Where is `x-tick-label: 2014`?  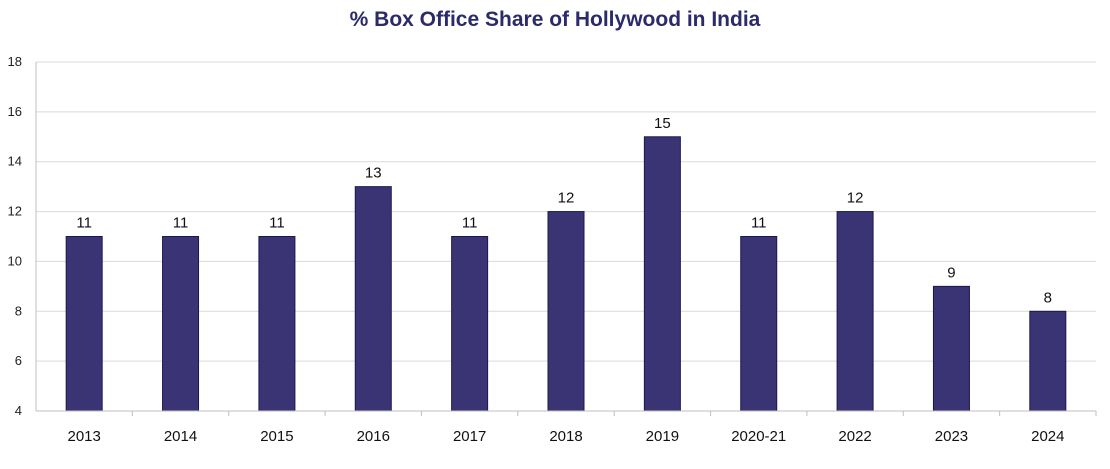
x-tick-label: 2014 is located at coordinates (180, 436).